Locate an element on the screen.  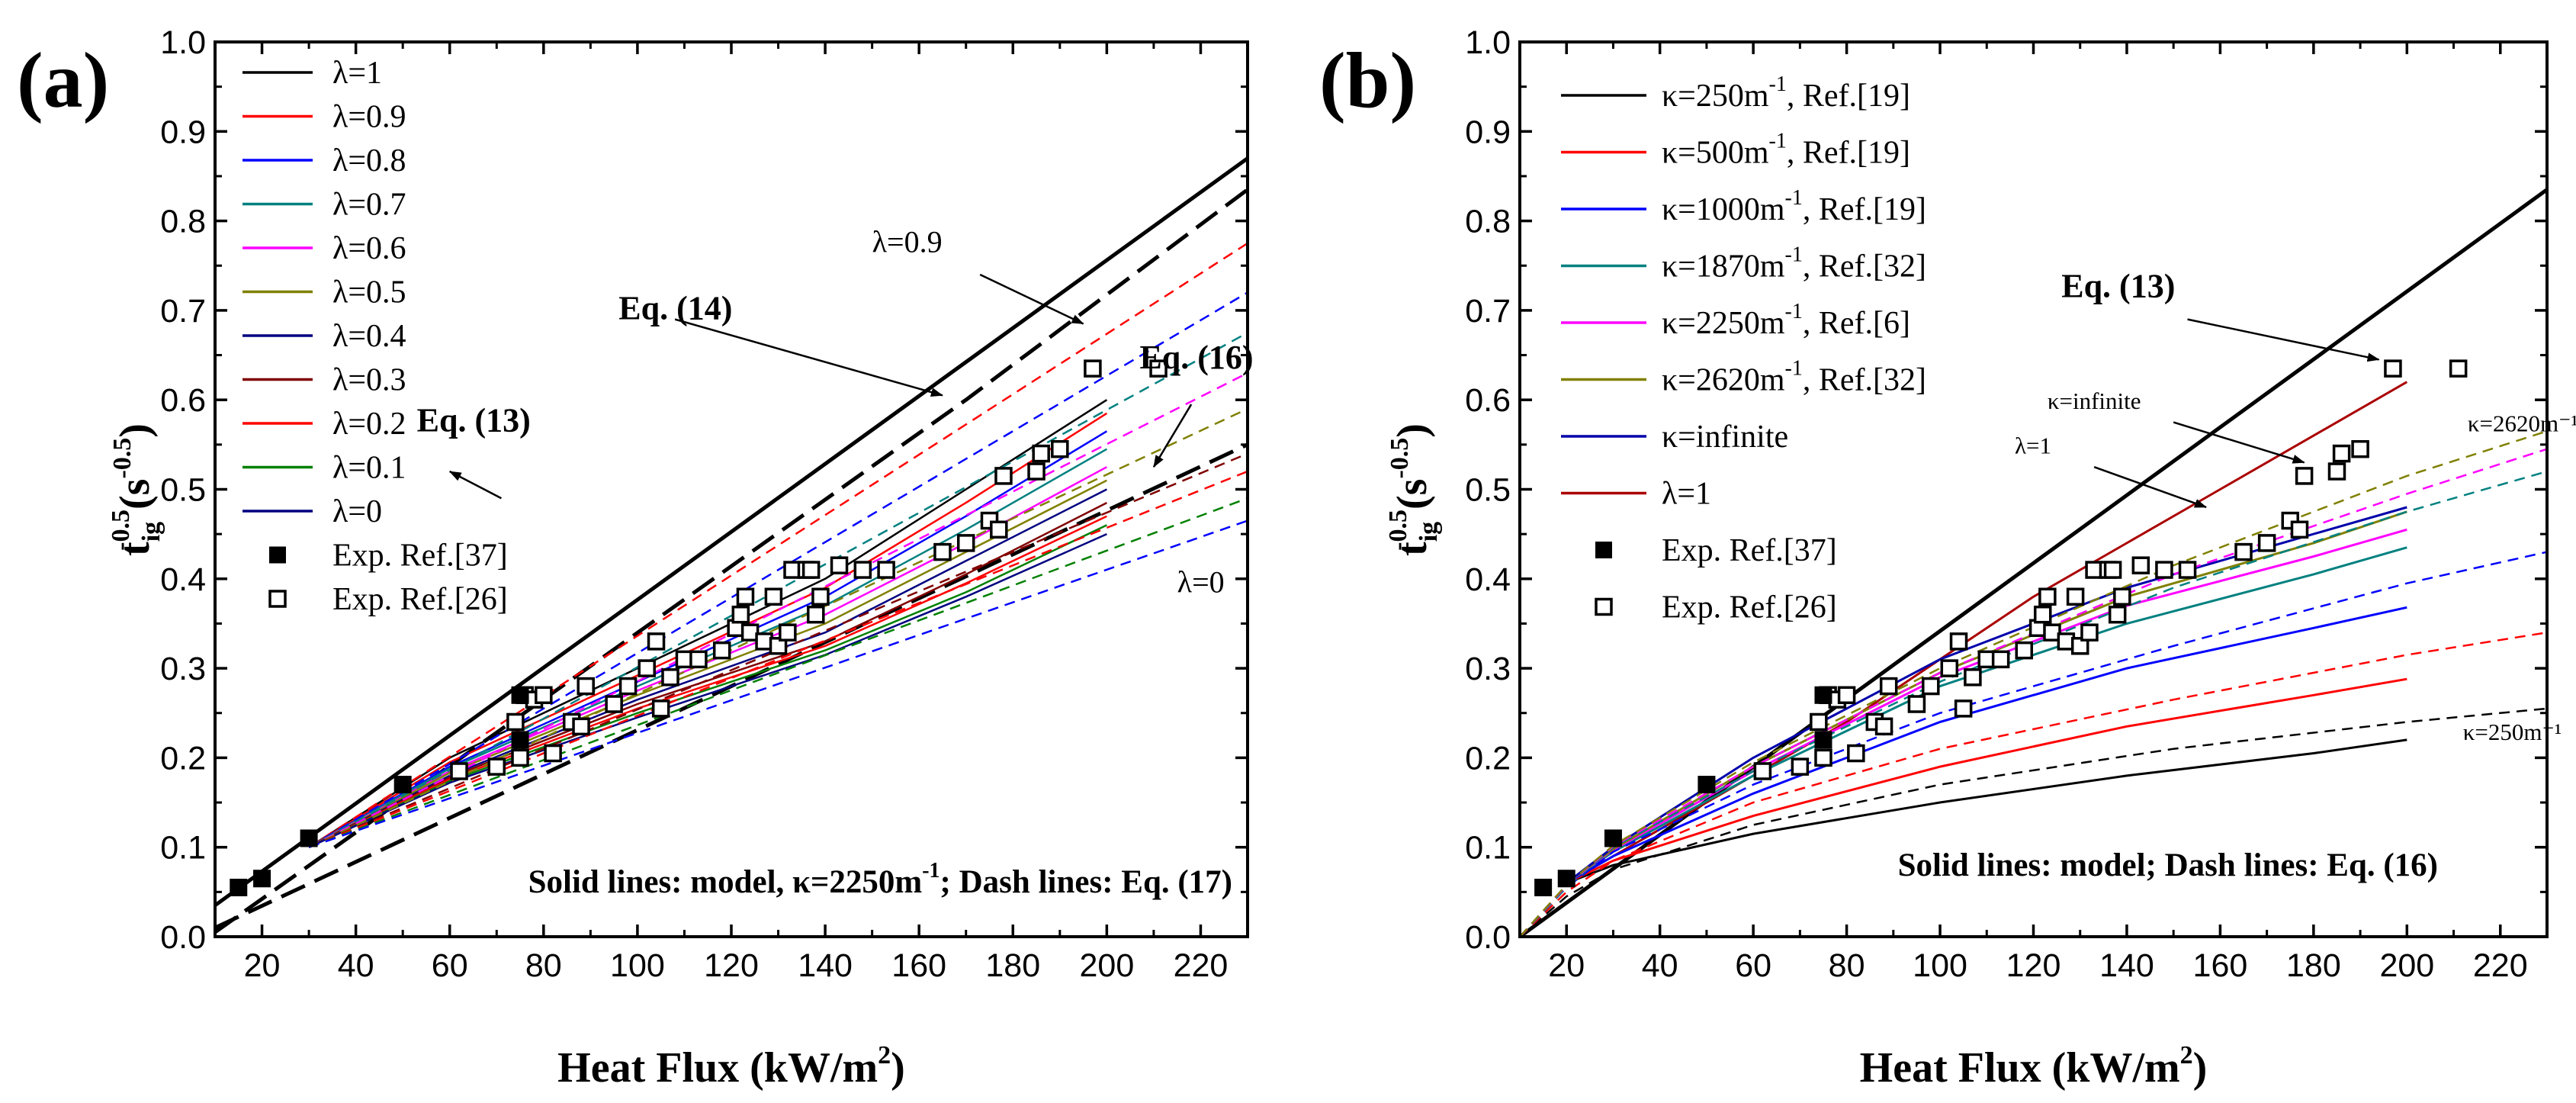
annotation-0: λ=0 is located at coordinates (1201, 581).